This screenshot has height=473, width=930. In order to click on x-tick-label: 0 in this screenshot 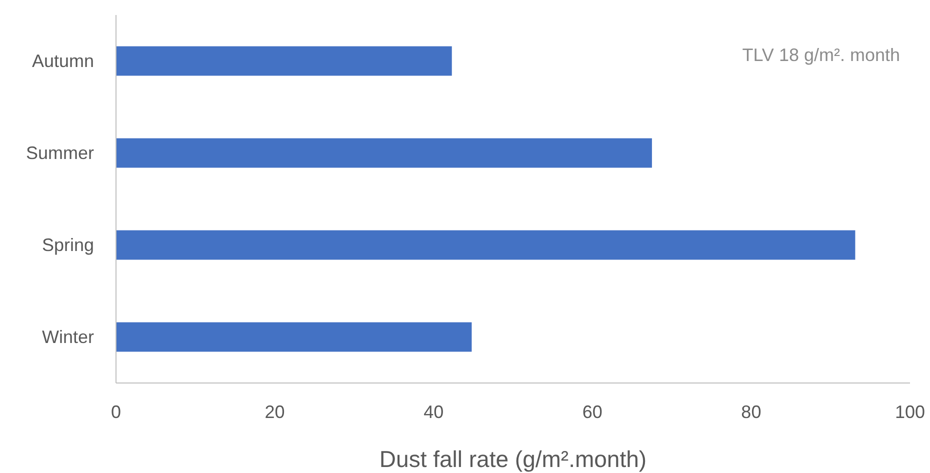, I will do `click(116, 412)`.